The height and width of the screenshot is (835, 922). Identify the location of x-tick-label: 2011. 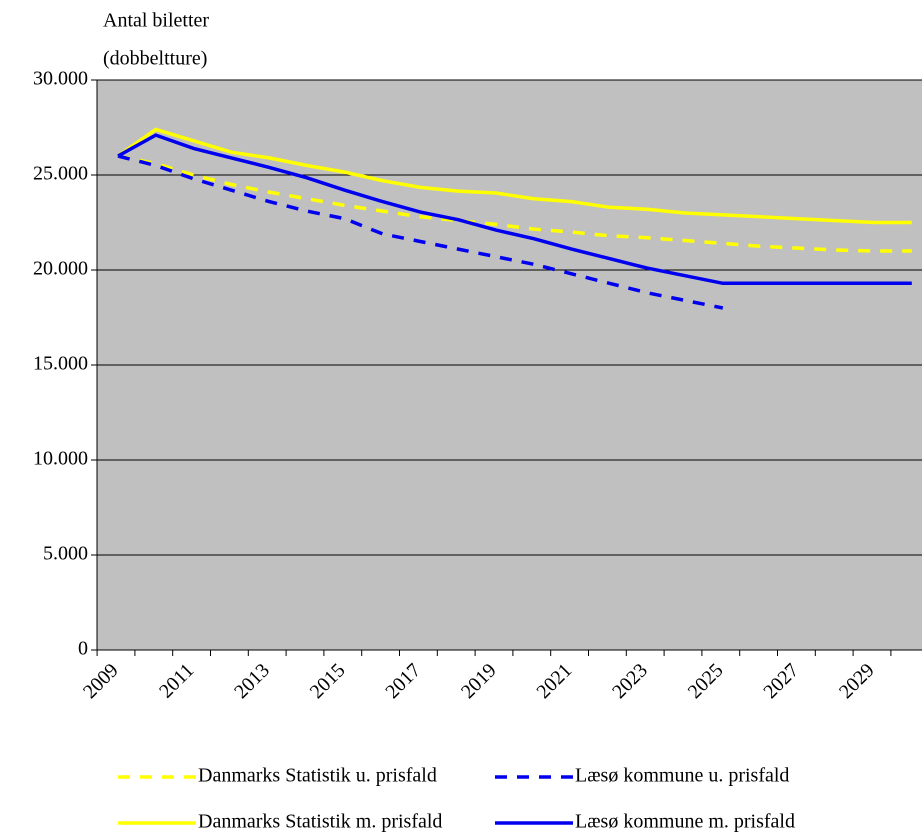
(176, 680).